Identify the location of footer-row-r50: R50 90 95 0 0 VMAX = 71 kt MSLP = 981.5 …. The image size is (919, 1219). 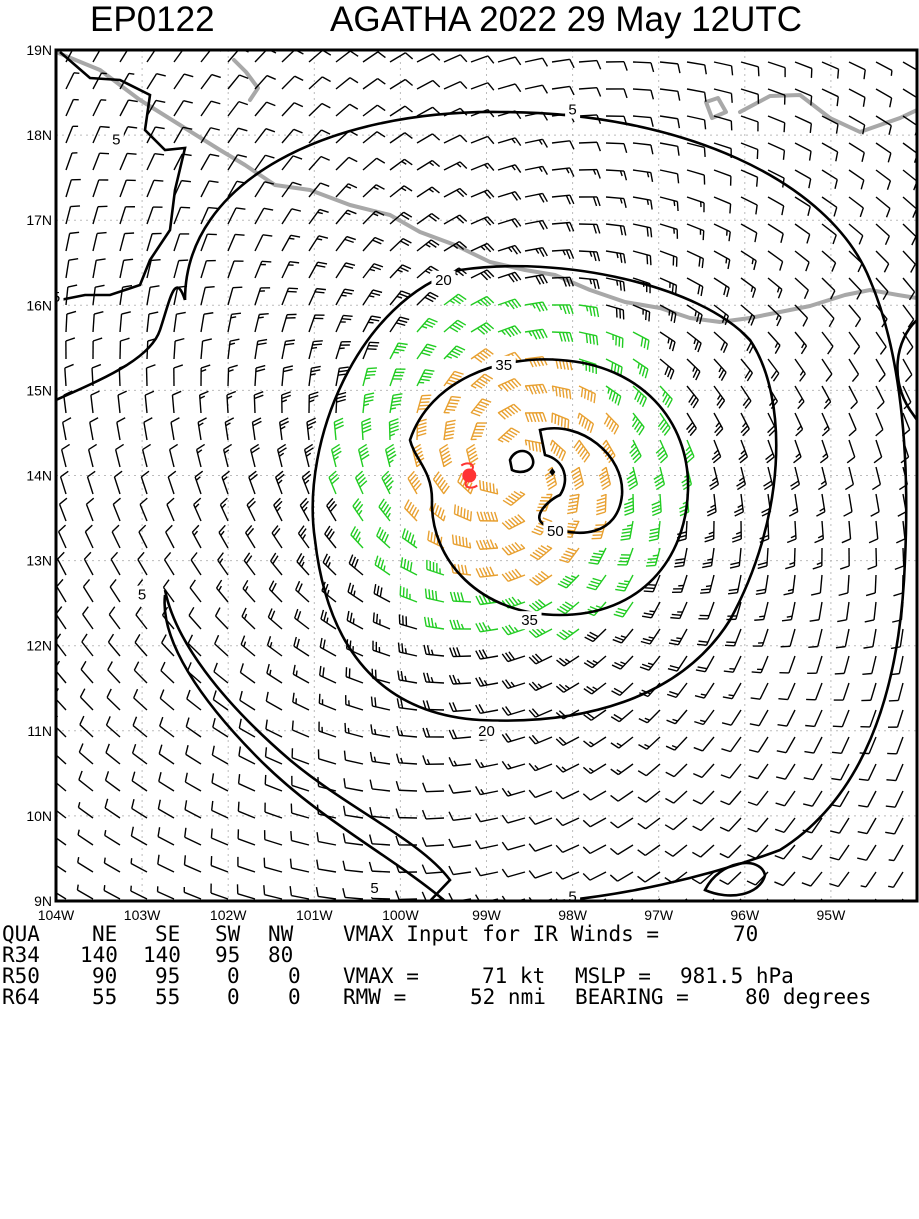
(25, 976).